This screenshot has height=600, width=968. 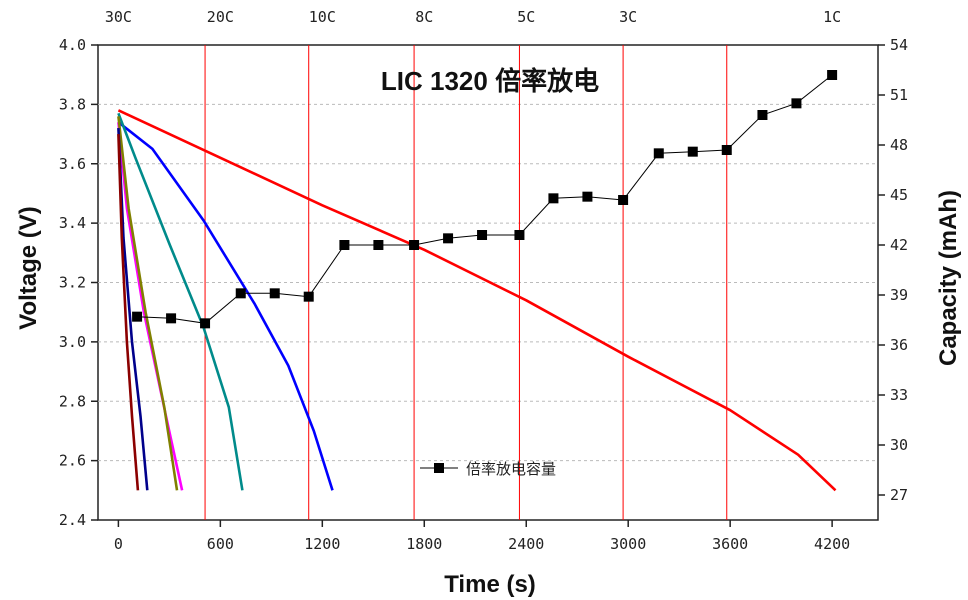 I want to click on rate-label: 20C, so click(x=220, y=17).